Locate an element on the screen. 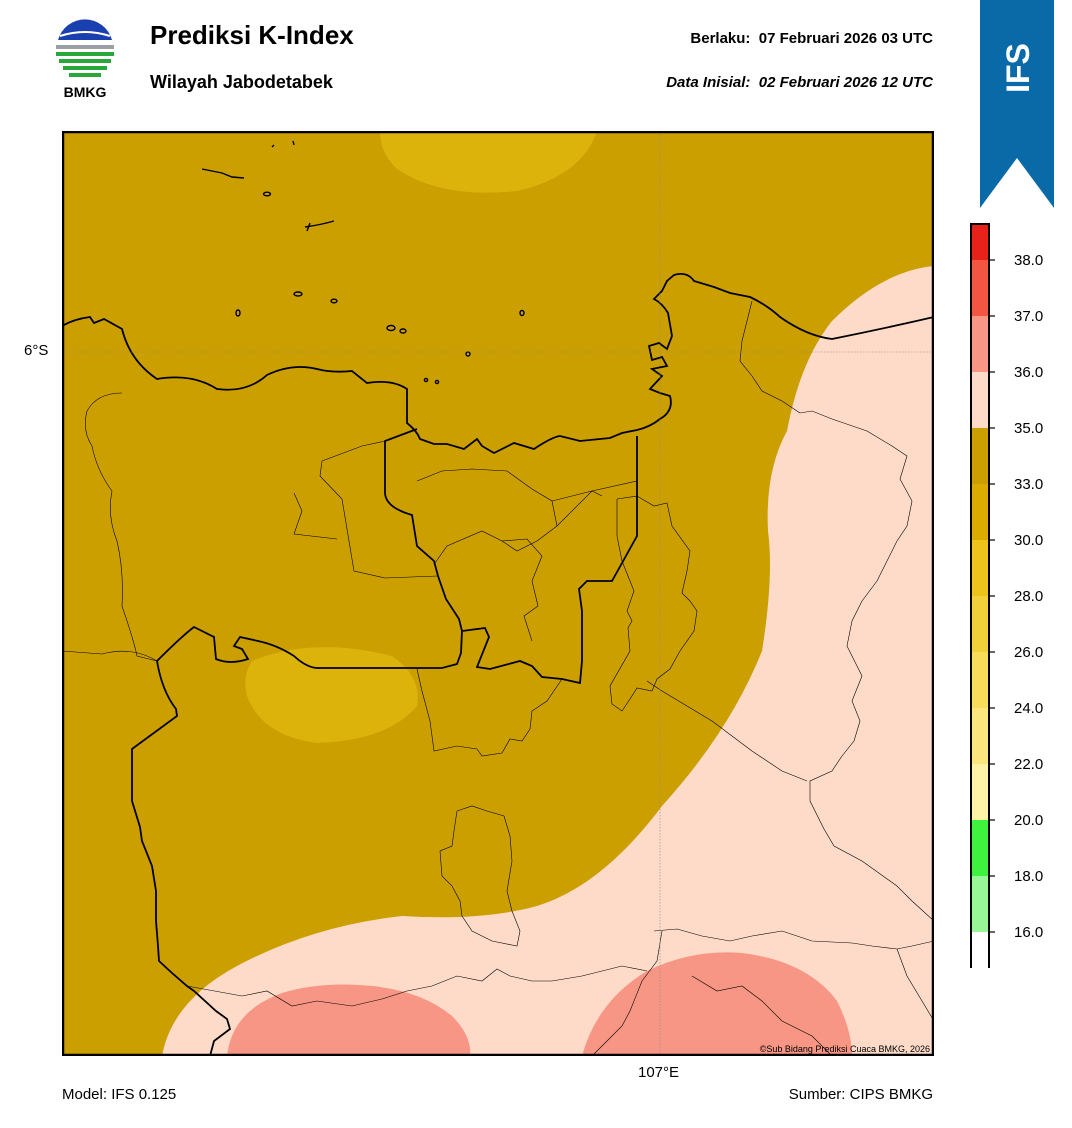  colorbar-tick-label: 38.0 is located at coordinates (1028, 260).